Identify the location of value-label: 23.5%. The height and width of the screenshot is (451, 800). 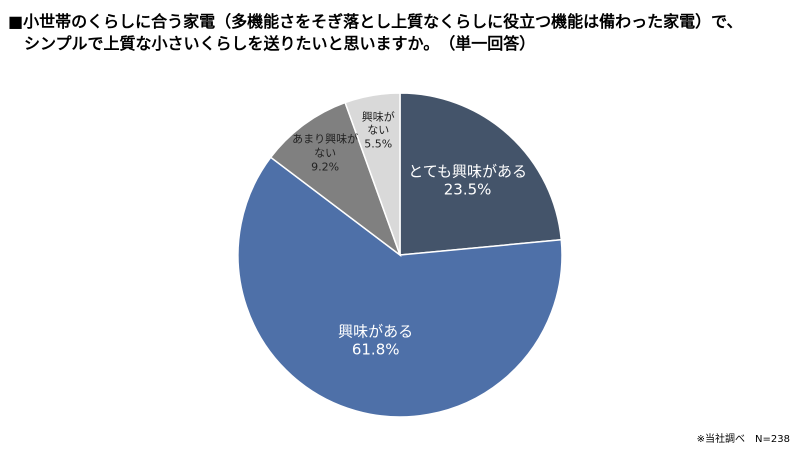
(467, 189).